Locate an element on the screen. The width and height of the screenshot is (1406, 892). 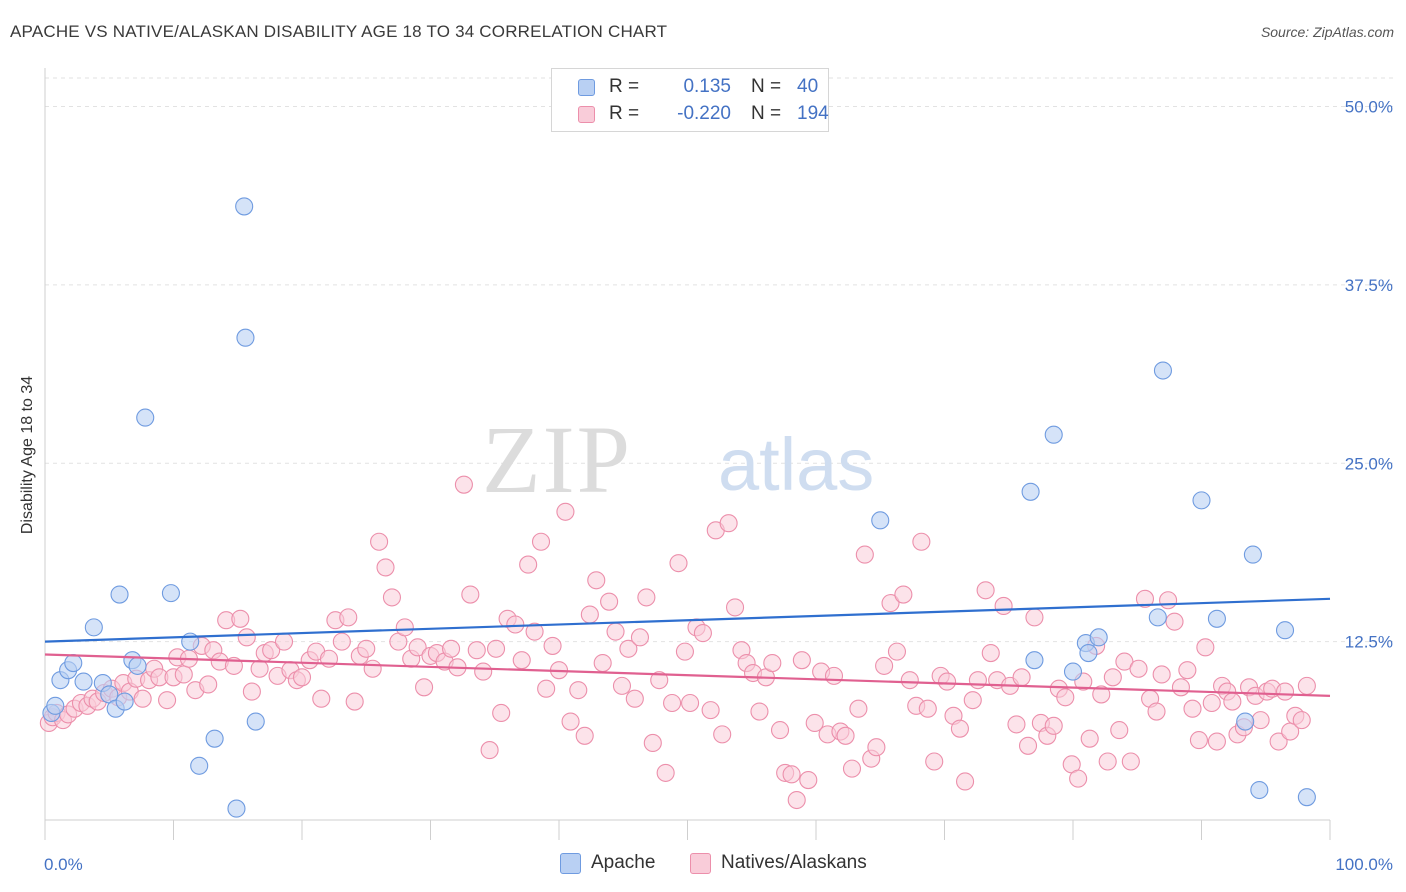
watermark-atlas: atlas is located at coordinates (796, 464).